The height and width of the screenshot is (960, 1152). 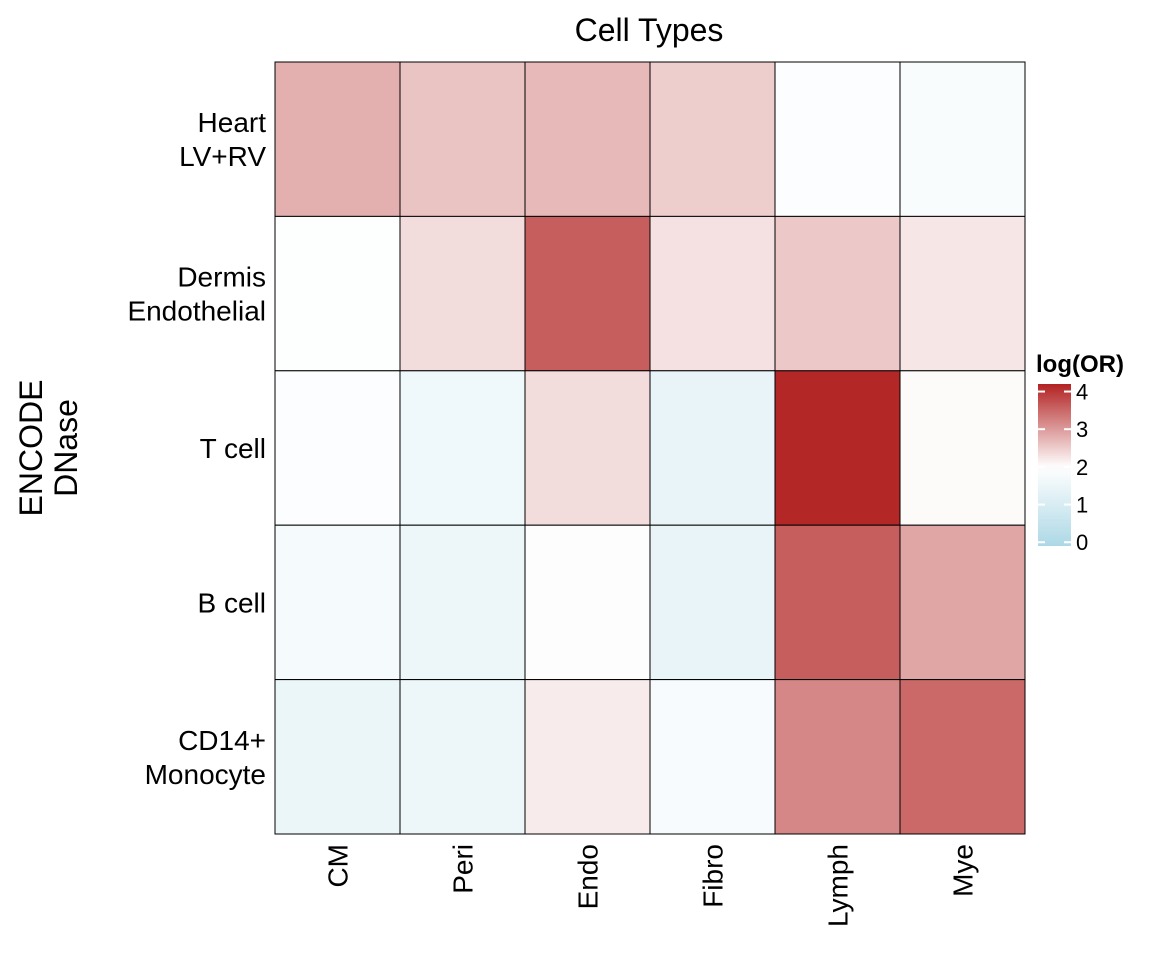 I want to click on row-label: B cell, so click(x=232, y=602).